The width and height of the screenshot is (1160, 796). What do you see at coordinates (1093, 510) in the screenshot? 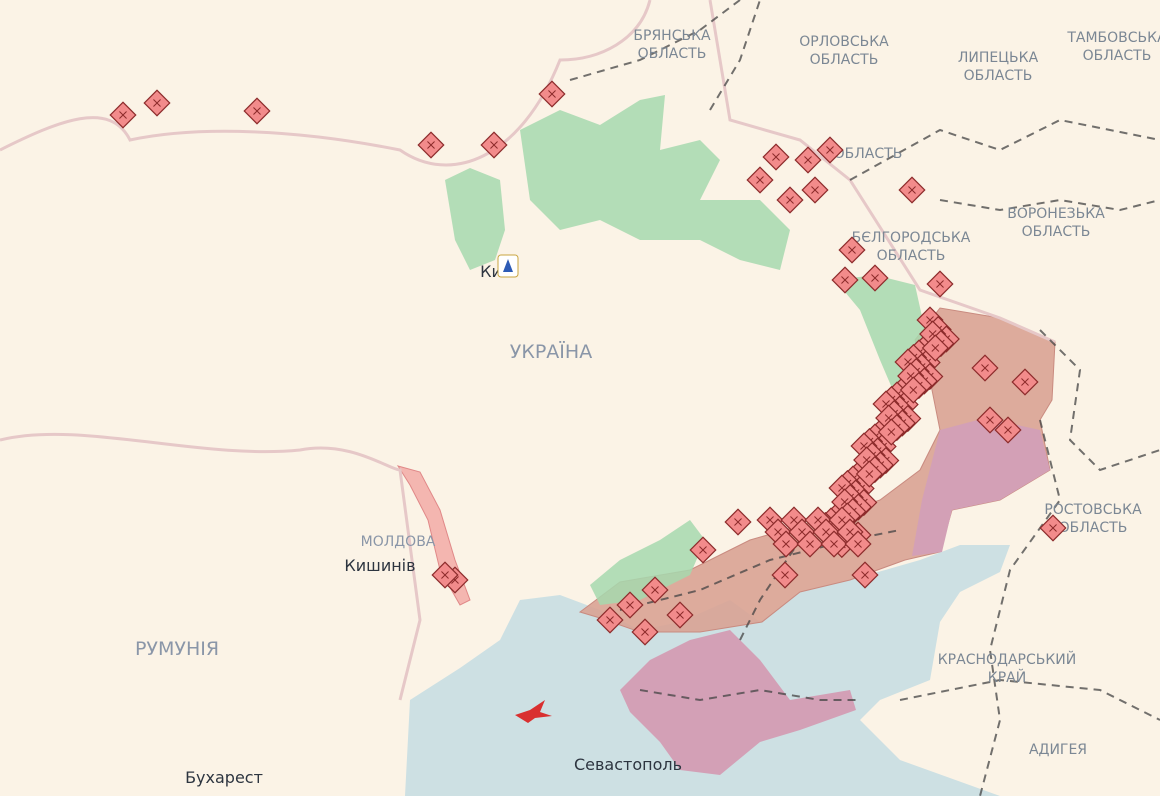
I see `region-label: РОСТОВСЬКА` at bounding box center [1093, 510].